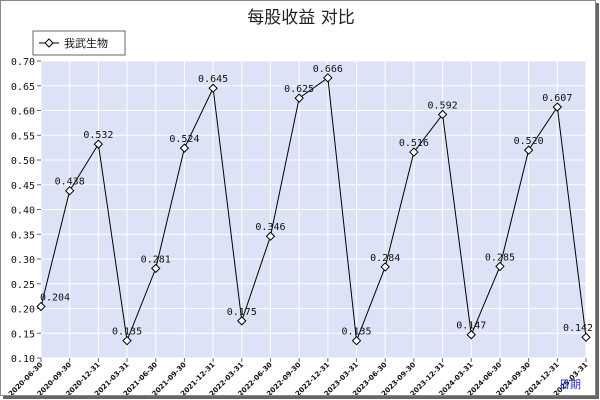 The height and width of the screenshot is (400, 600). What do you see at coordinates (70, 182) in the screenshot?
I see `data-value-label: 0.438` at bounding box center [70, 182].